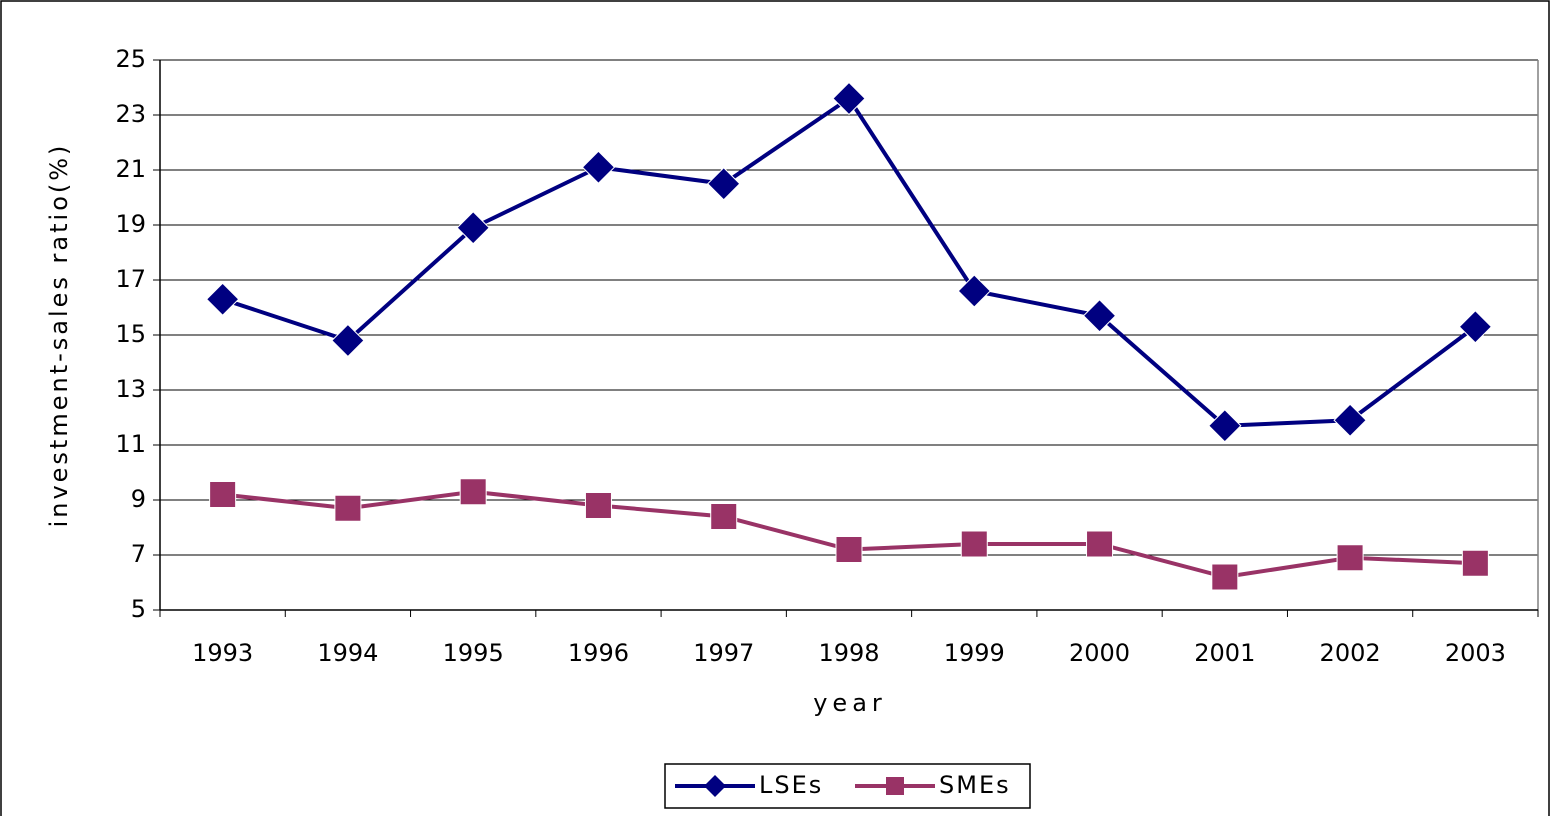  Describe the element at coordinates (130, 444) in the screenshot. I see `y-tick-label: 11` at that location.